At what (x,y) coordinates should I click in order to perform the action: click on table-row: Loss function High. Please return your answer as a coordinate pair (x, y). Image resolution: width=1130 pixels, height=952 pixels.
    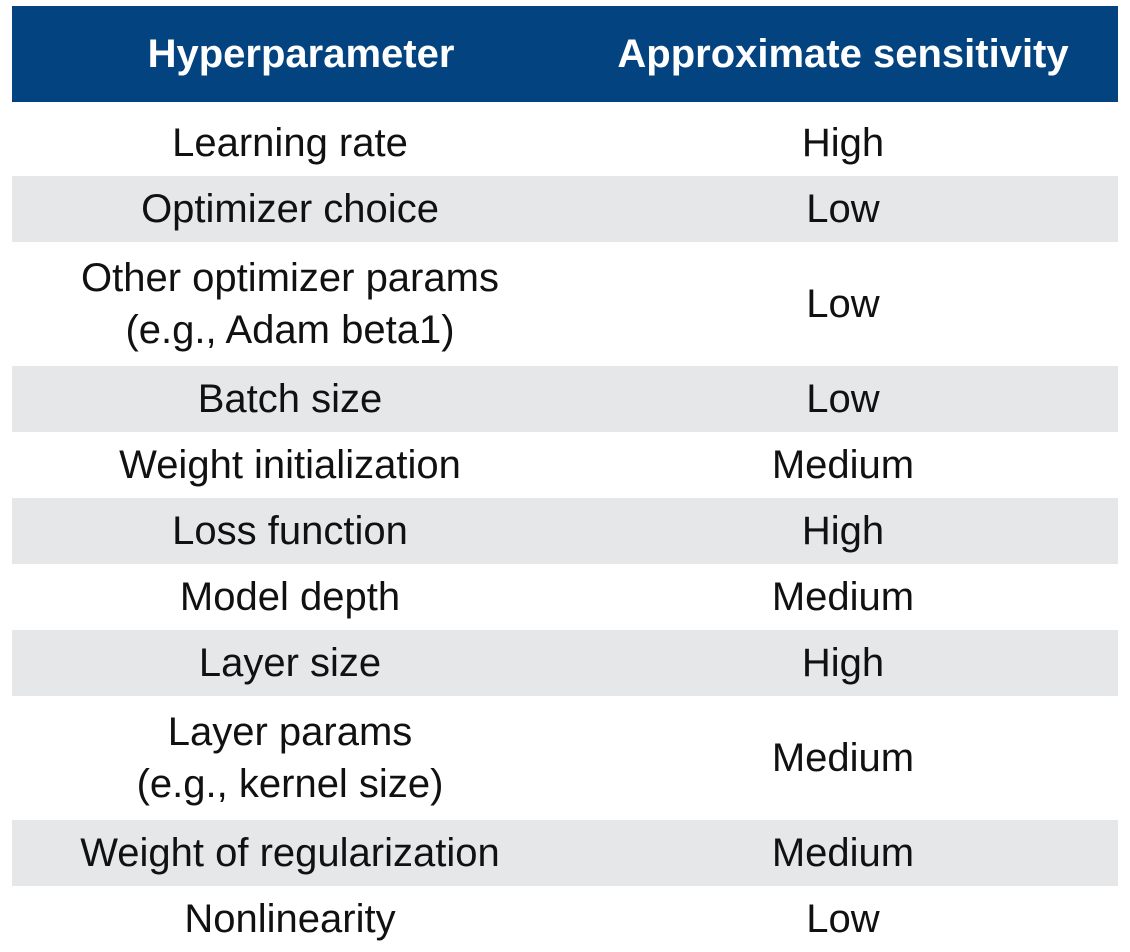
    Looking at the image, I should click on (565, 531).